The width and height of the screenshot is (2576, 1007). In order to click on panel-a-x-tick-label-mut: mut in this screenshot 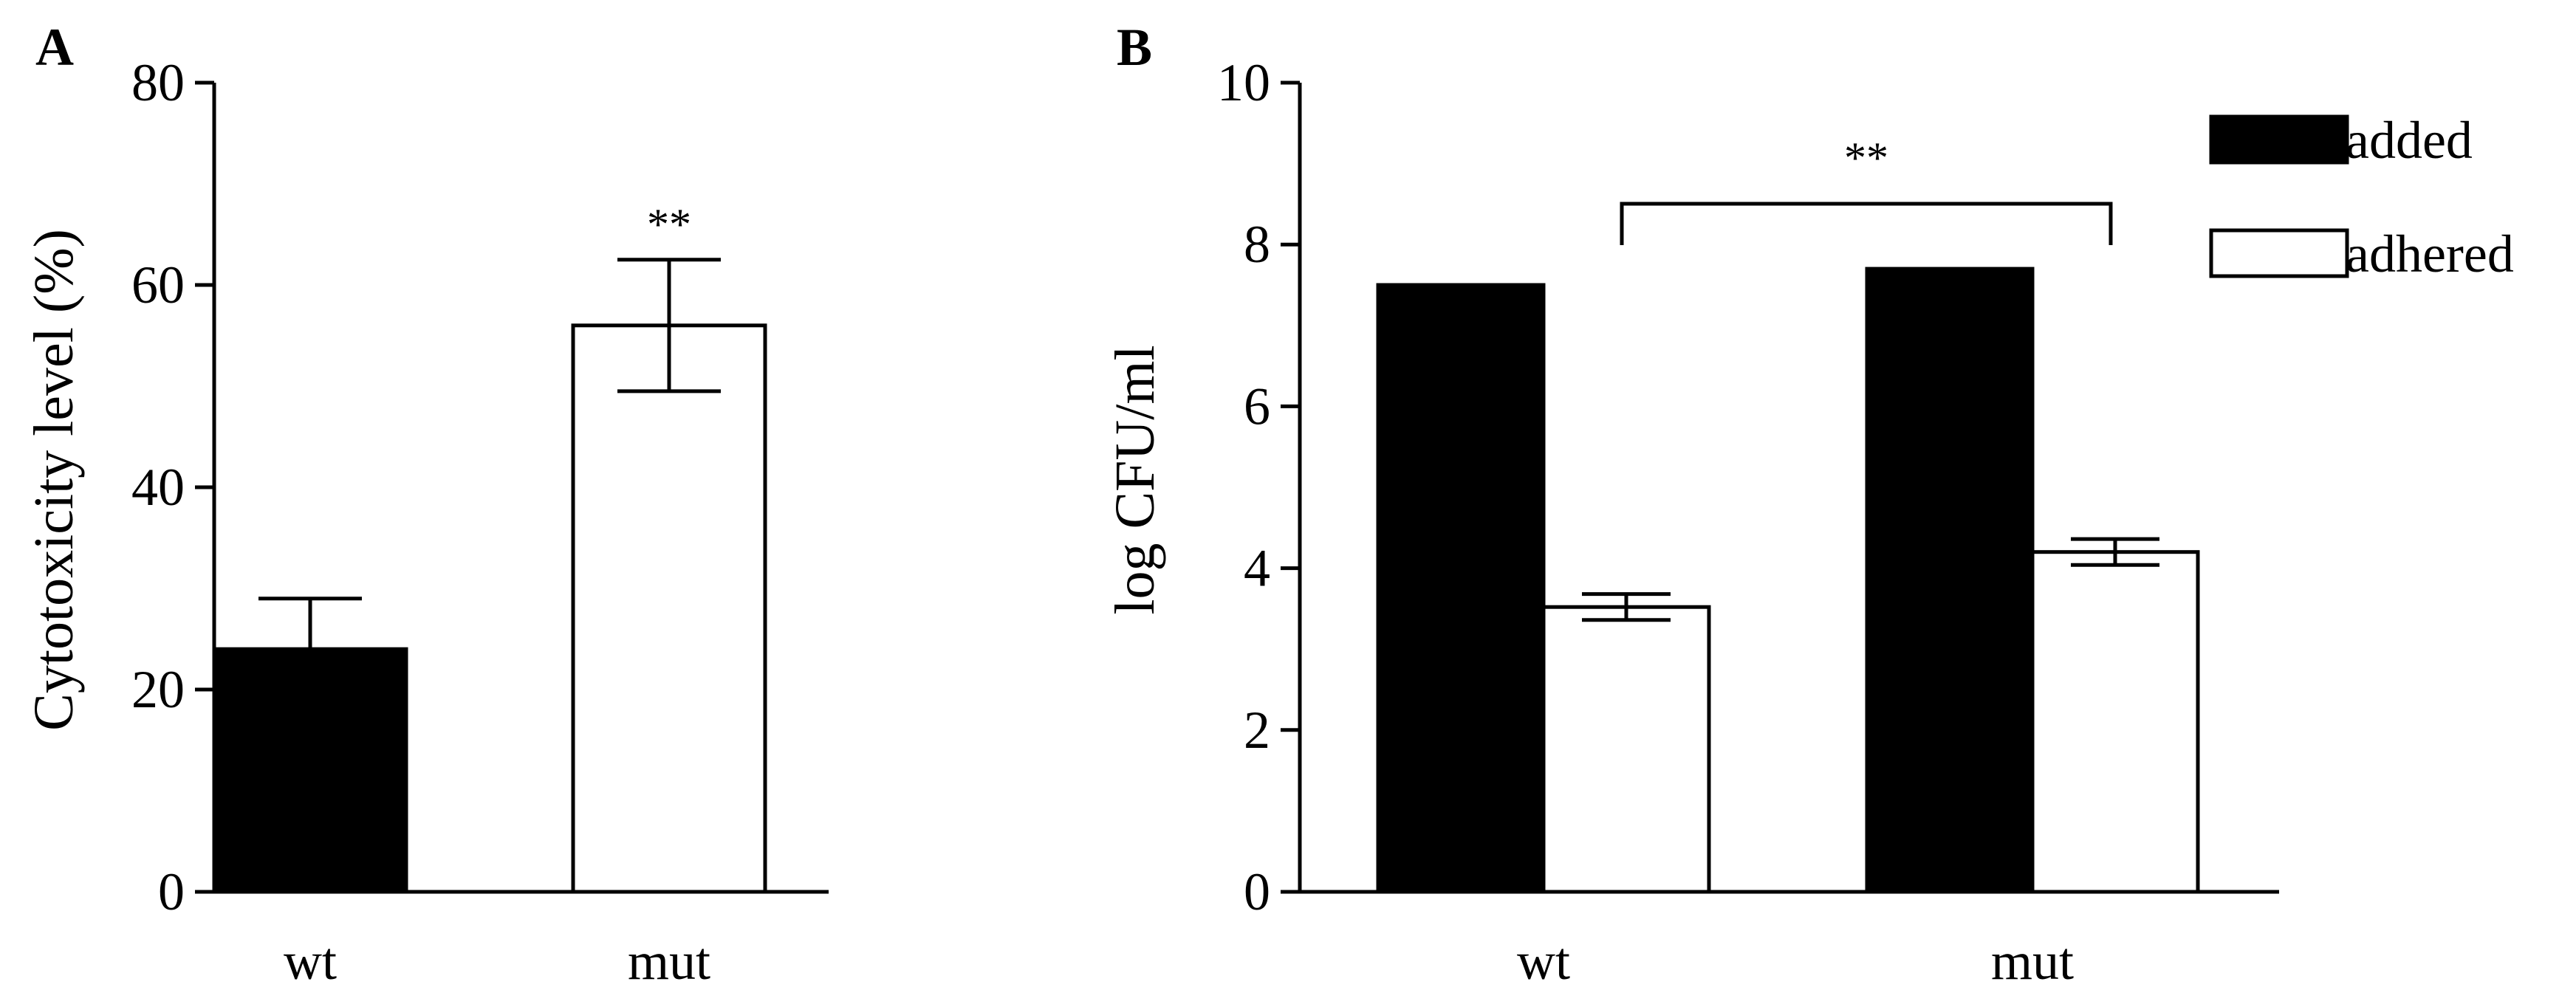, I will do `click(669, 962)`.